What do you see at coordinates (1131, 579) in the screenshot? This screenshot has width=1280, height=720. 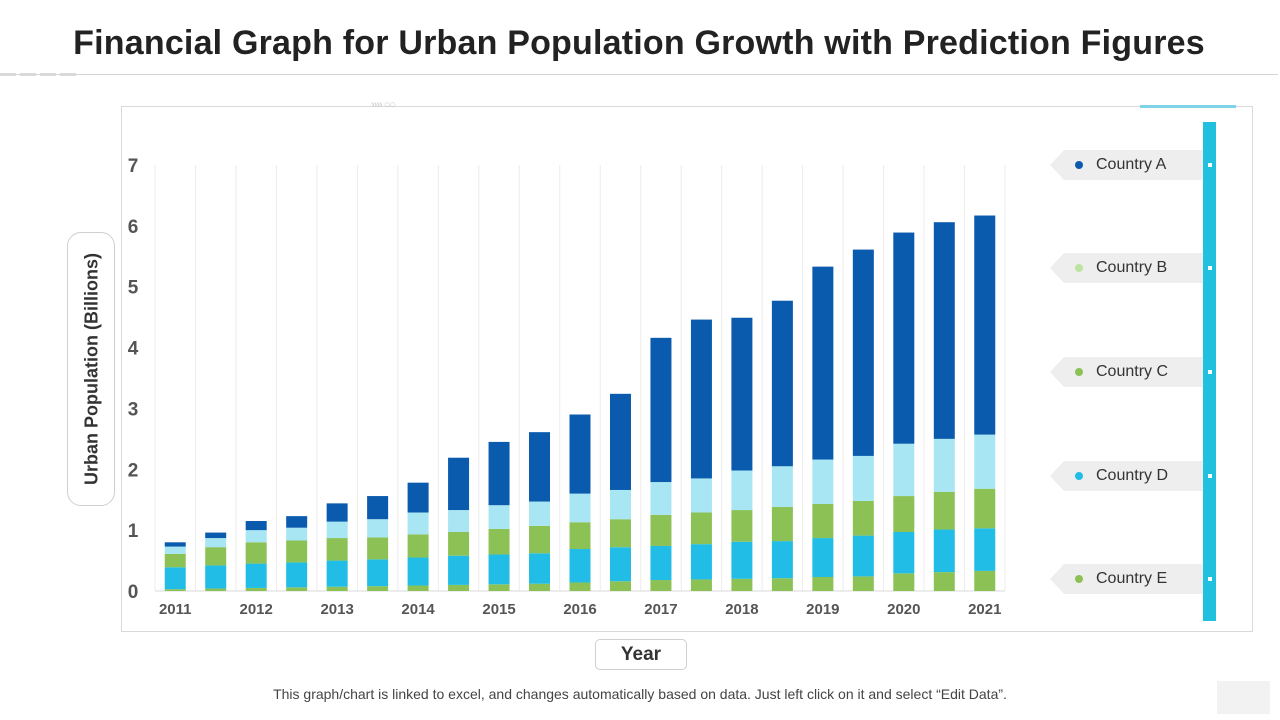 I see `legend-item: Country E` at bounding box center [1131, 579].